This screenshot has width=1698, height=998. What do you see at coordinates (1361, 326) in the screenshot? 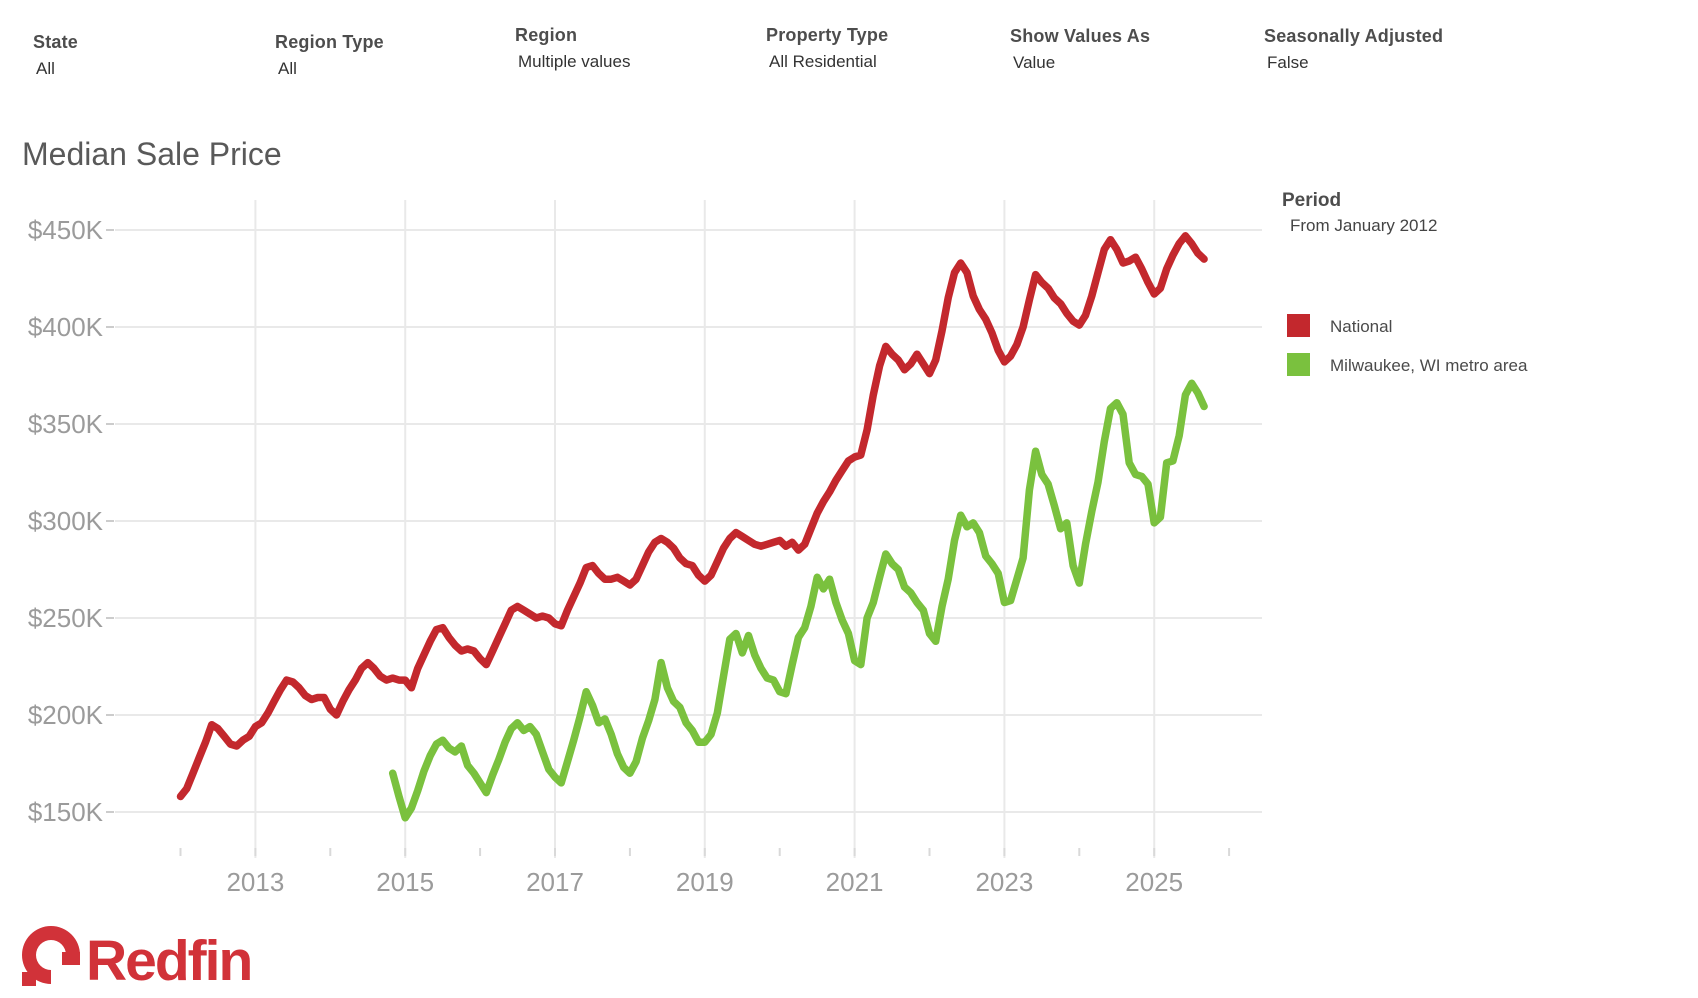
I see `legend-label-national: National` at bounding box center [1361, 326].